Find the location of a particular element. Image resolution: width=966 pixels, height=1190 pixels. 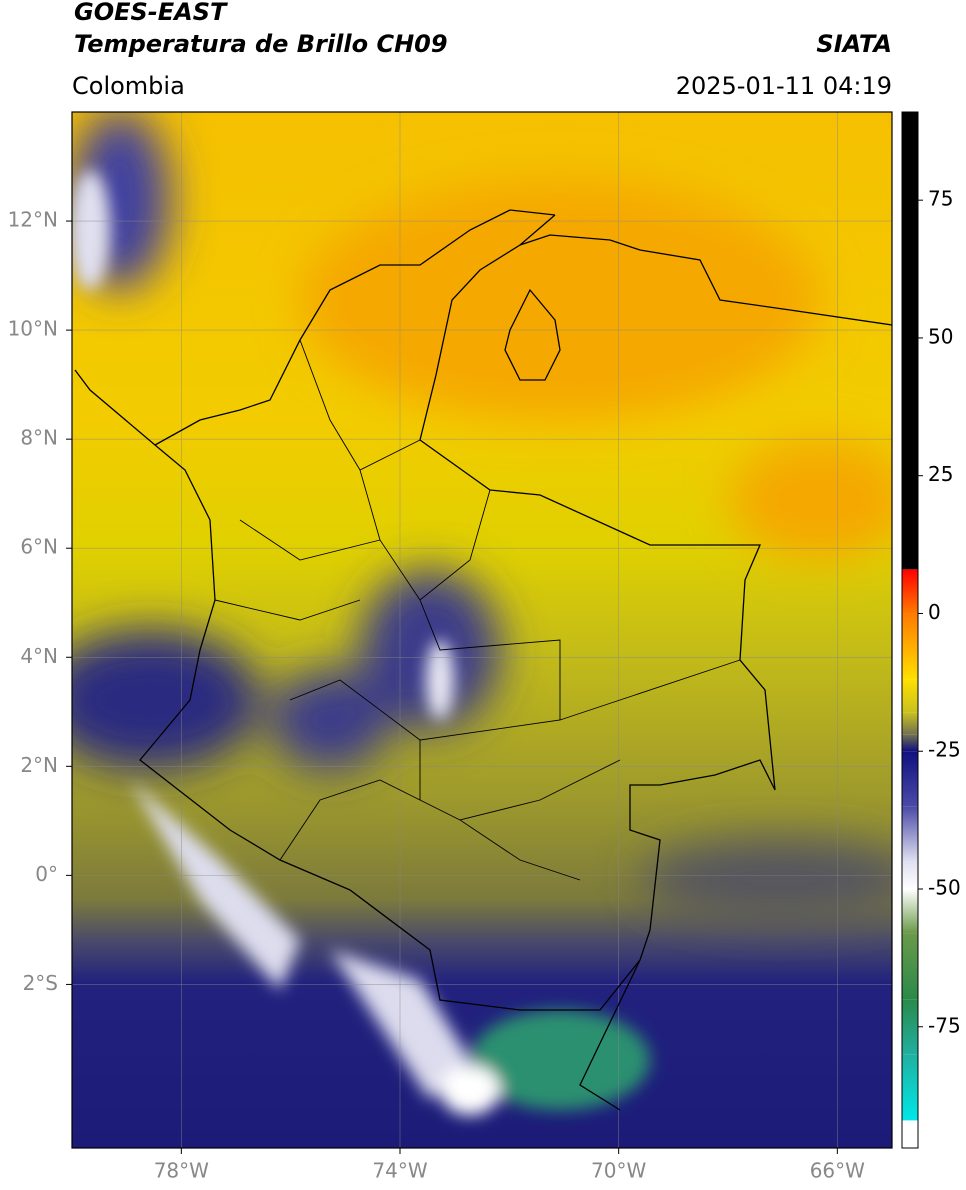

source: SIATA is located at coordinates (854, 44).